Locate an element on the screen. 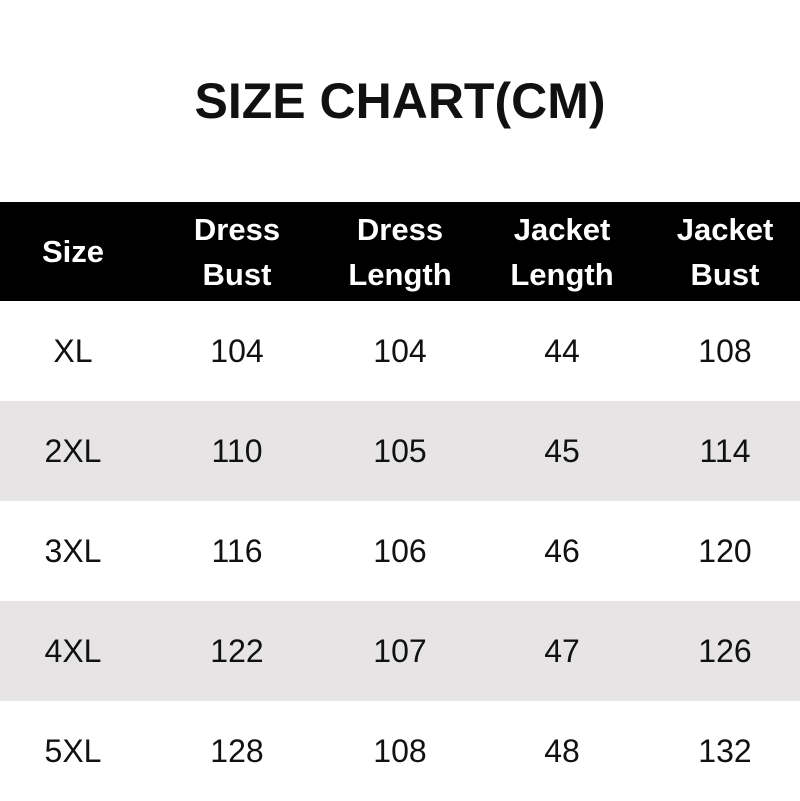 Image resolution: width=800 pixels, height=801 pixels. table-cell: 126 is located at coordinates (725, 650).